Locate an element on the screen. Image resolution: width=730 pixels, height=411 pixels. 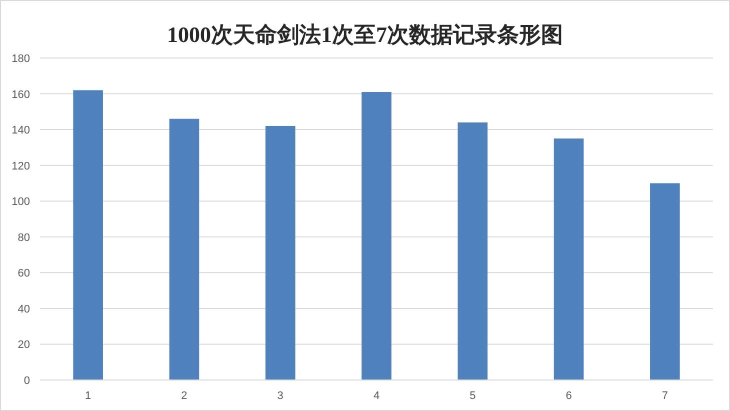
y-tick-label: 40 is located at coordinates (24, 309).